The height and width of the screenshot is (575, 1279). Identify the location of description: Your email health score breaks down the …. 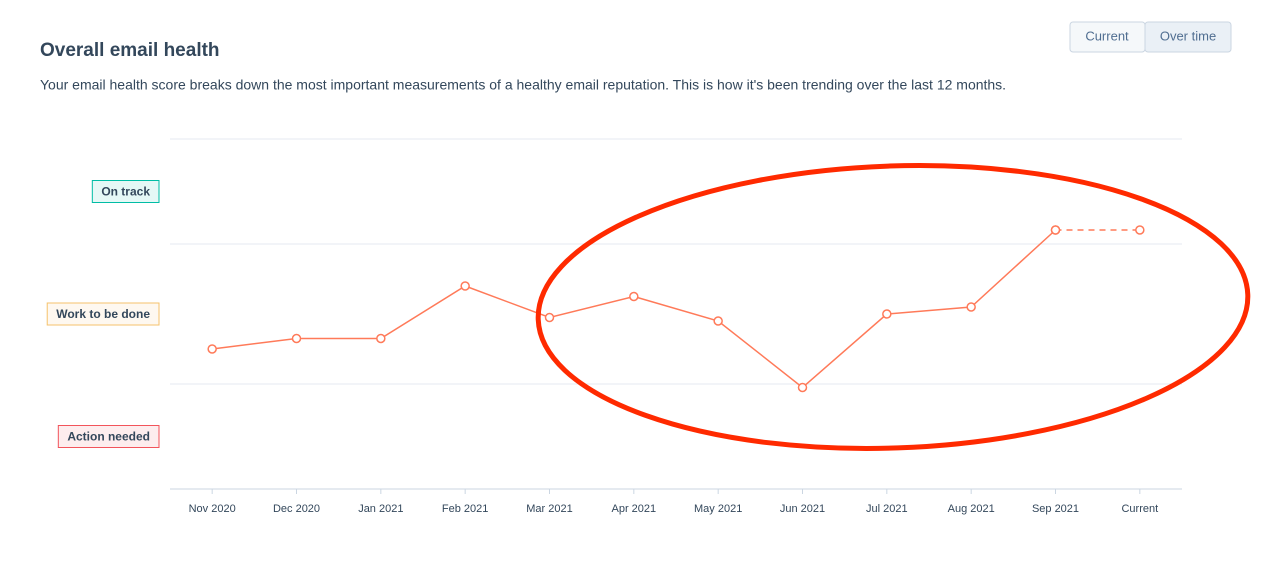
(523, 85).